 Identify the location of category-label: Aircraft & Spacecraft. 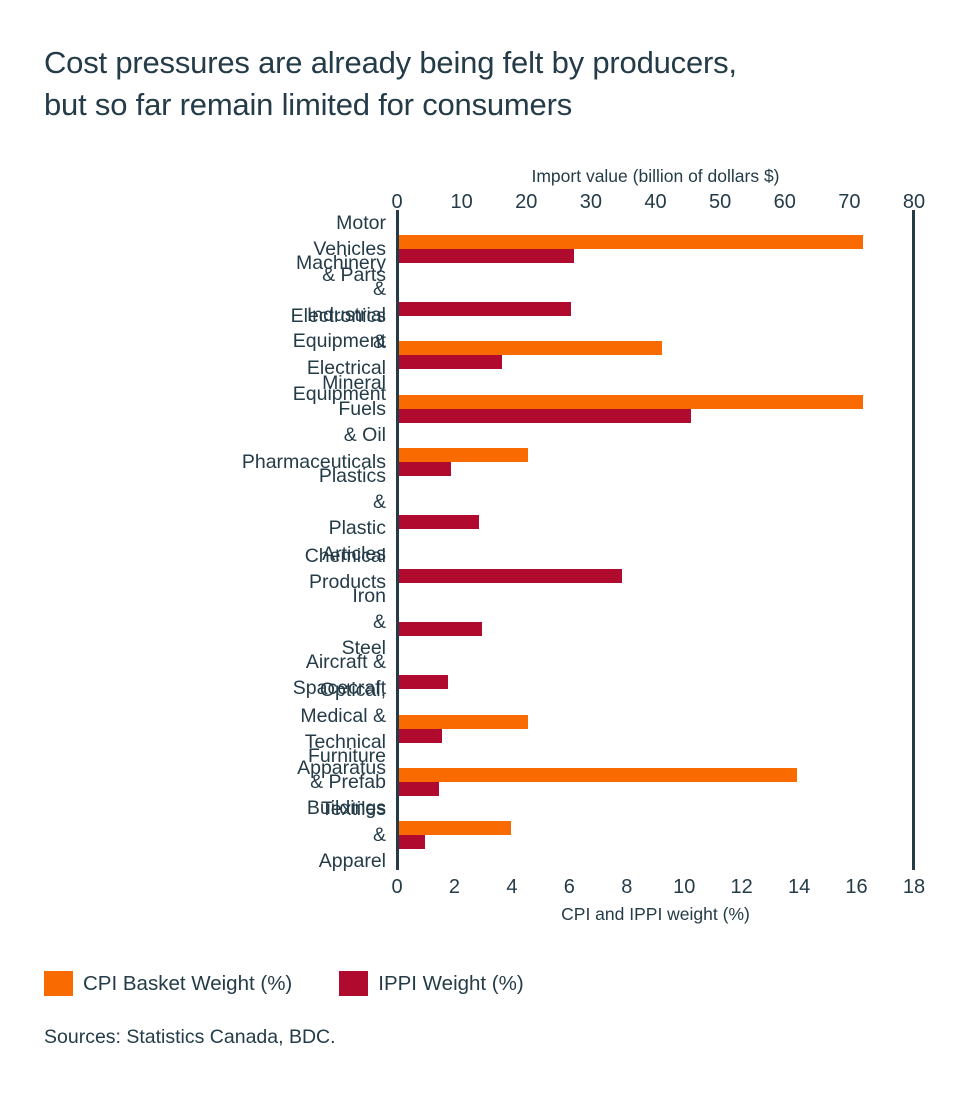
(339, 675).